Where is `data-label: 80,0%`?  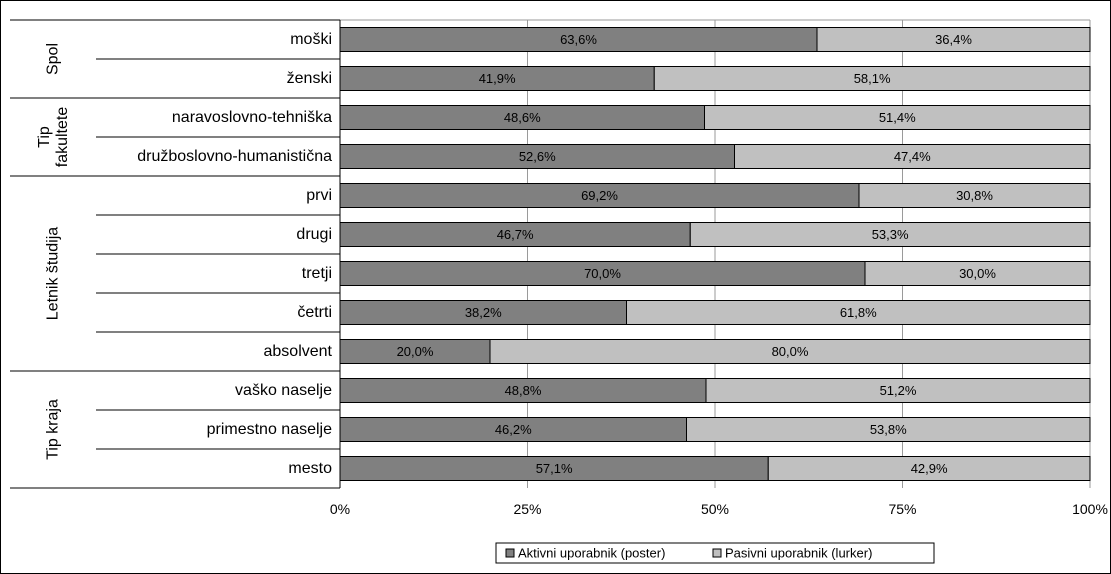 data-label: 80,0% is located at coordinates (790, 351).